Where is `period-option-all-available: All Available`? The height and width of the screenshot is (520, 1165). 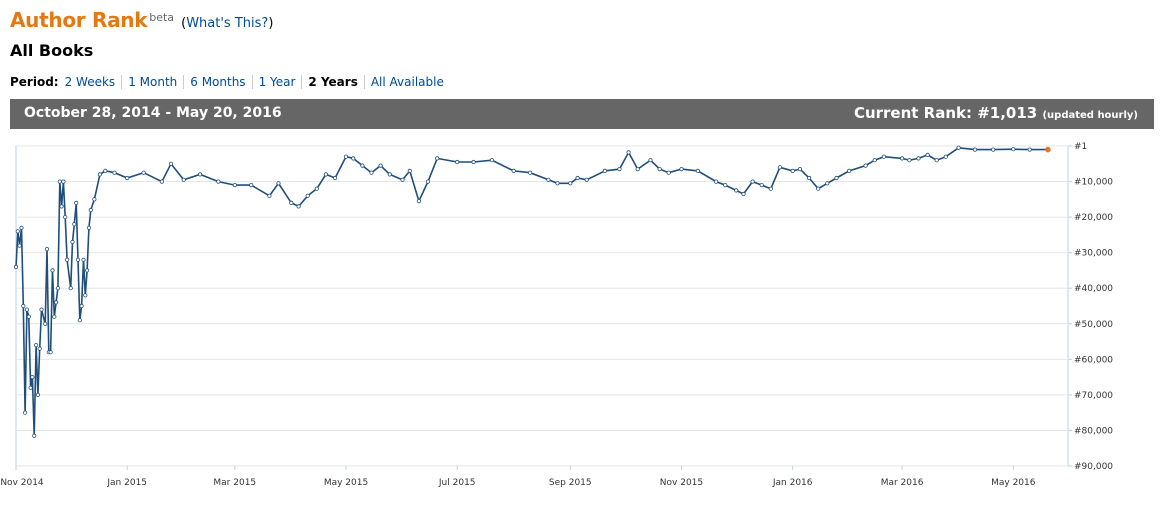 period-option-all-available: All Available is located at coordinates (407, 82).